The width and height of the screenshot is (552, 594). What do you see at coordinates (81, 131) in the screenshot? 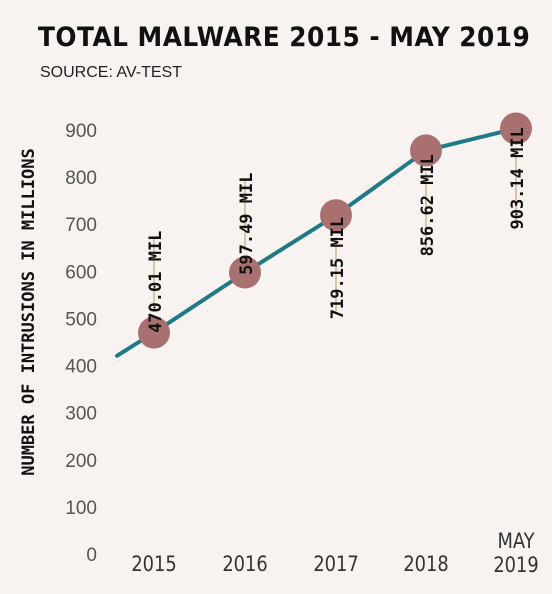
I see `y-tick-label: 900` at bounding box center [81, 131].